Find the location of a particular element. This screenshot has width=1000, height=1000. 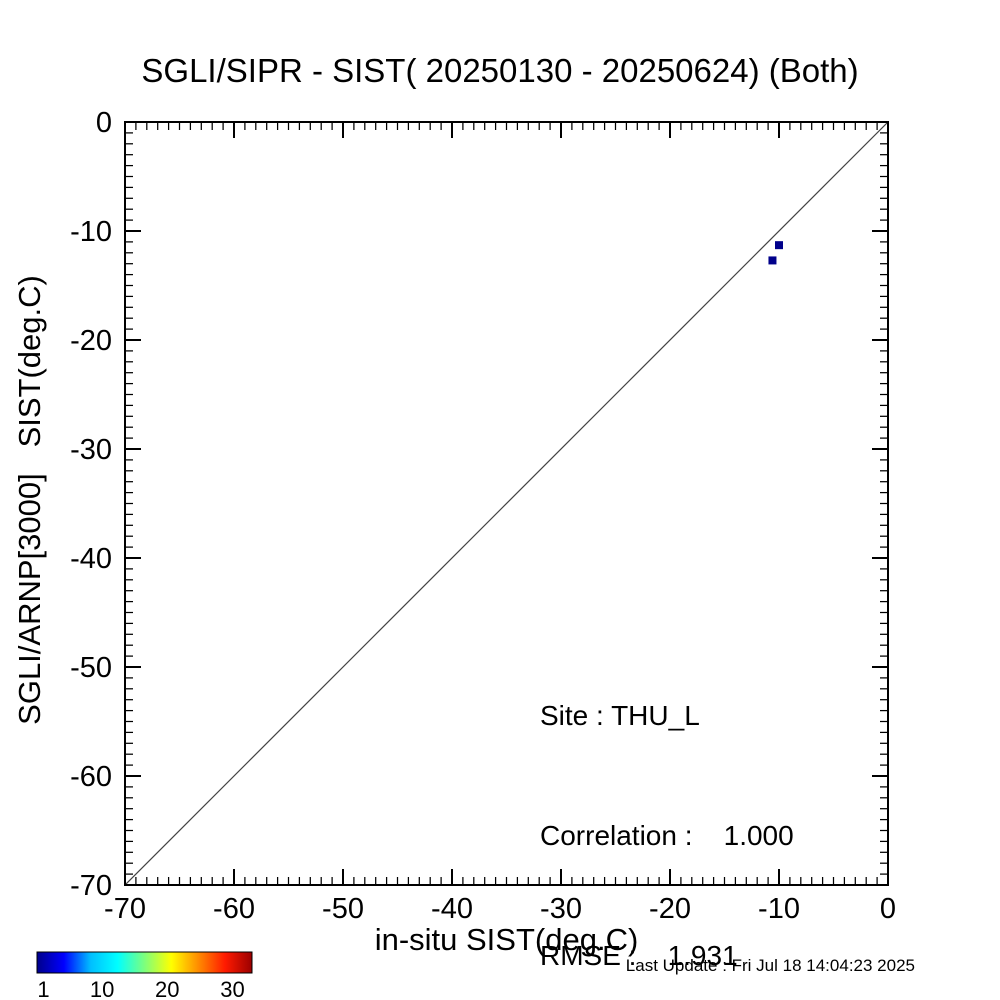

colorbar: 1 10 20 30 is located at coordinates (144, 975).